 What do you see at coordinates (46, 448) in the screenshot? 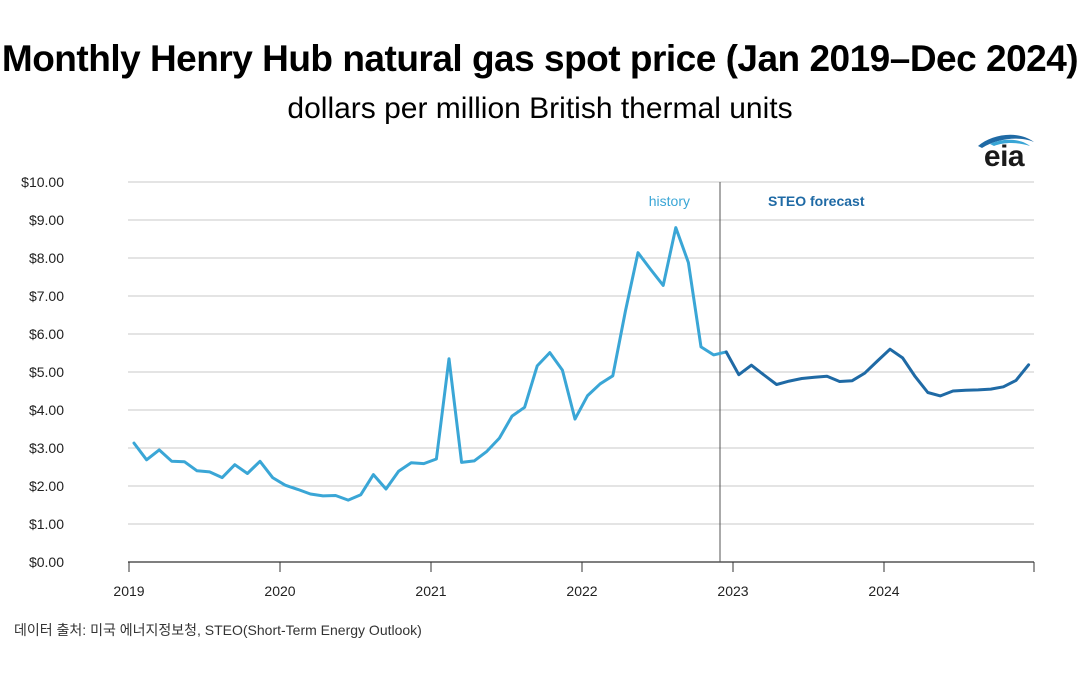
I see `y-tick-label: $3.00` at bounding box center [46, 448].